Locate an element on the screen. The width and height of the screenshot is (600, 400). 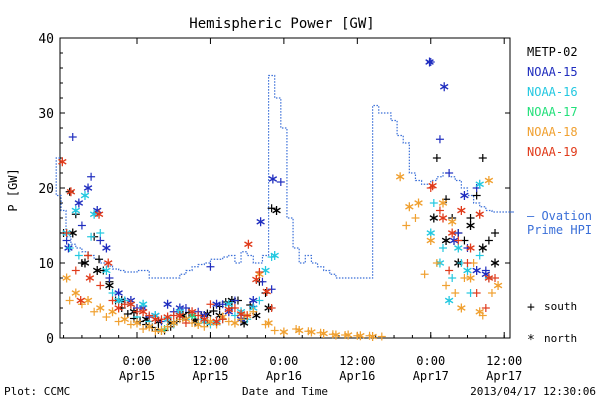
y-tick-label: 20 is located at coordinates (46, 189).